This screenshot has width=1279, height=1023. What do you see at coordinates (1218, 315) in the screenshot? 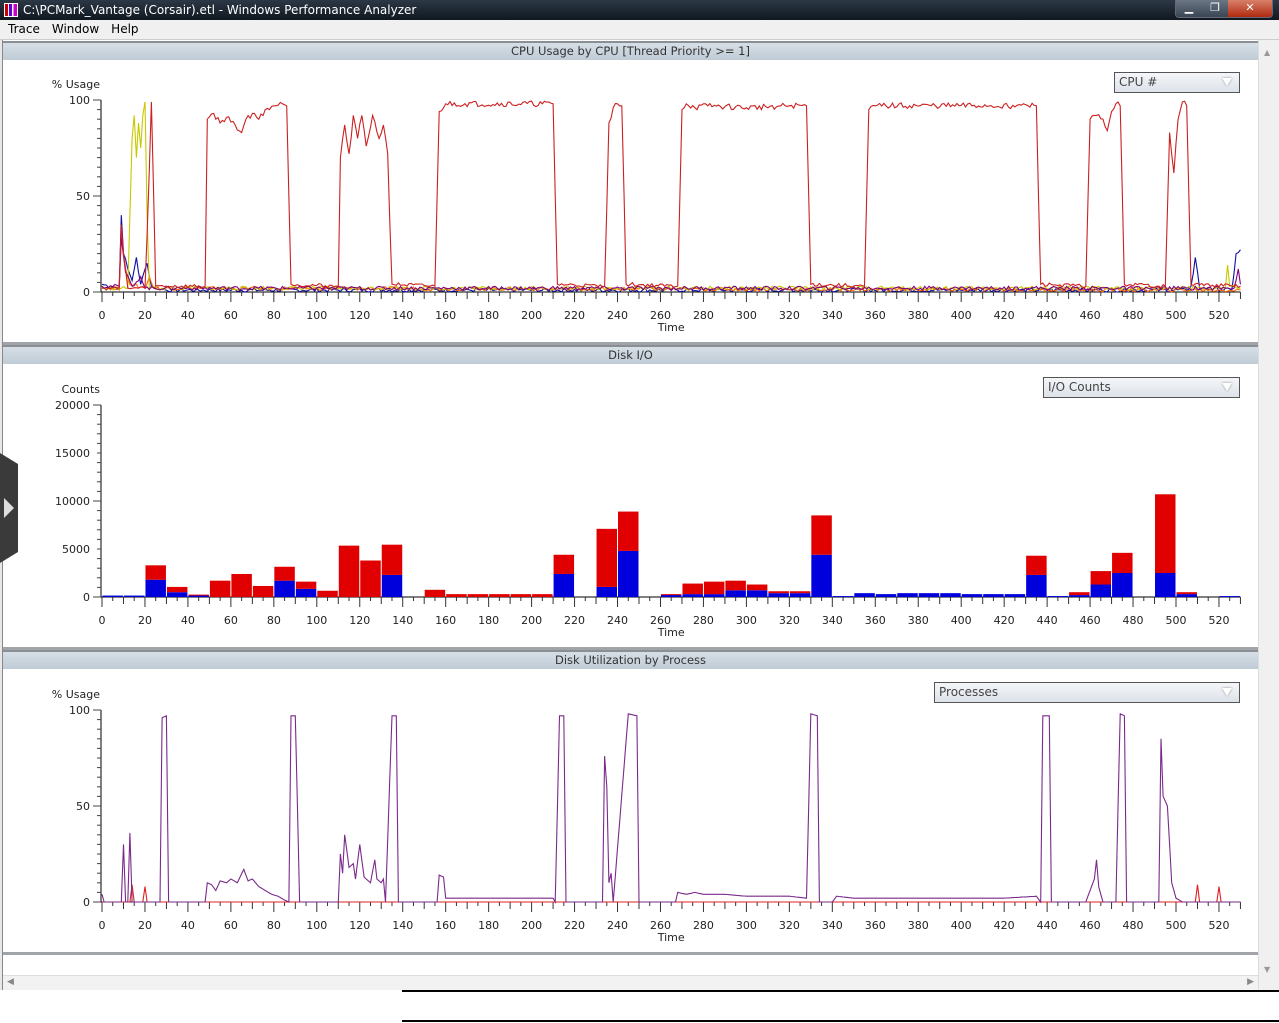
I see `x-tick-label: 520` at bounding box center [1218, 315].